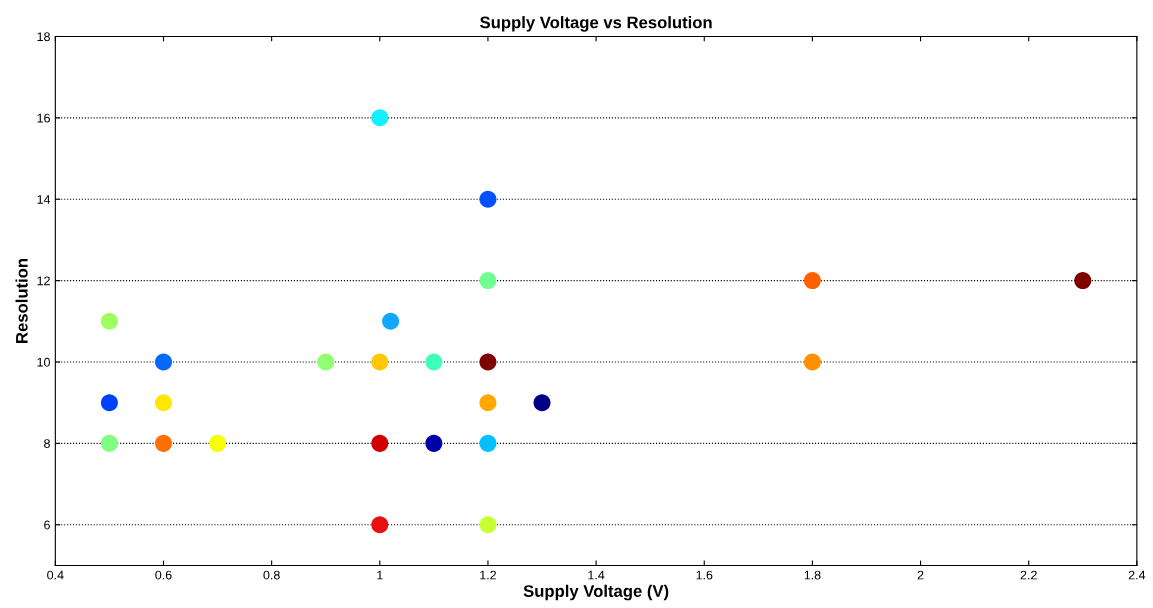  Describe the element at coordinates (704, 575) in the screenshot. I see `x-tick-label: 1.6` at that location.